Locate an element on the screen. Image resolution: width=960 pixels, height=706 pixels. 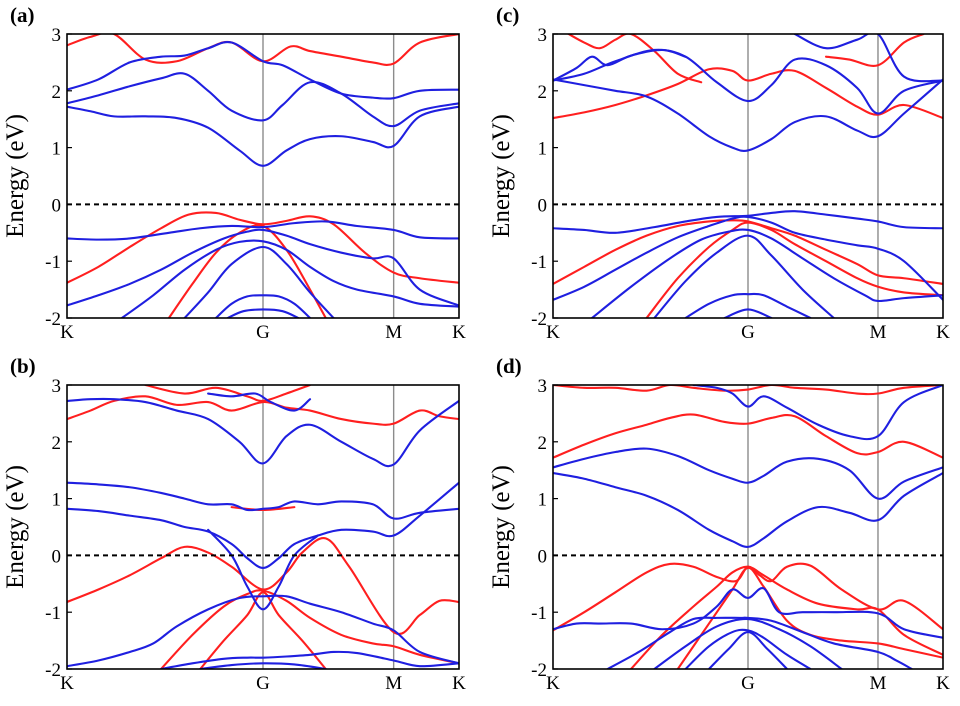
panel-label: (c) is located at coordinates (507, 15).